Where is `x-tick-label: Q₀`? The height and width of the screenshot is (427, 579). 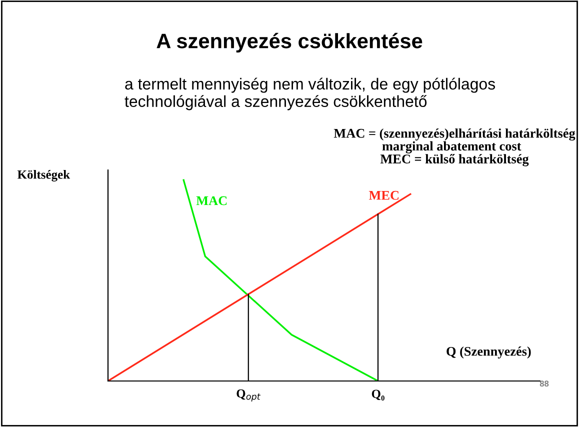
x-tick-label: Q₀ is located at coordinates (378, 395).